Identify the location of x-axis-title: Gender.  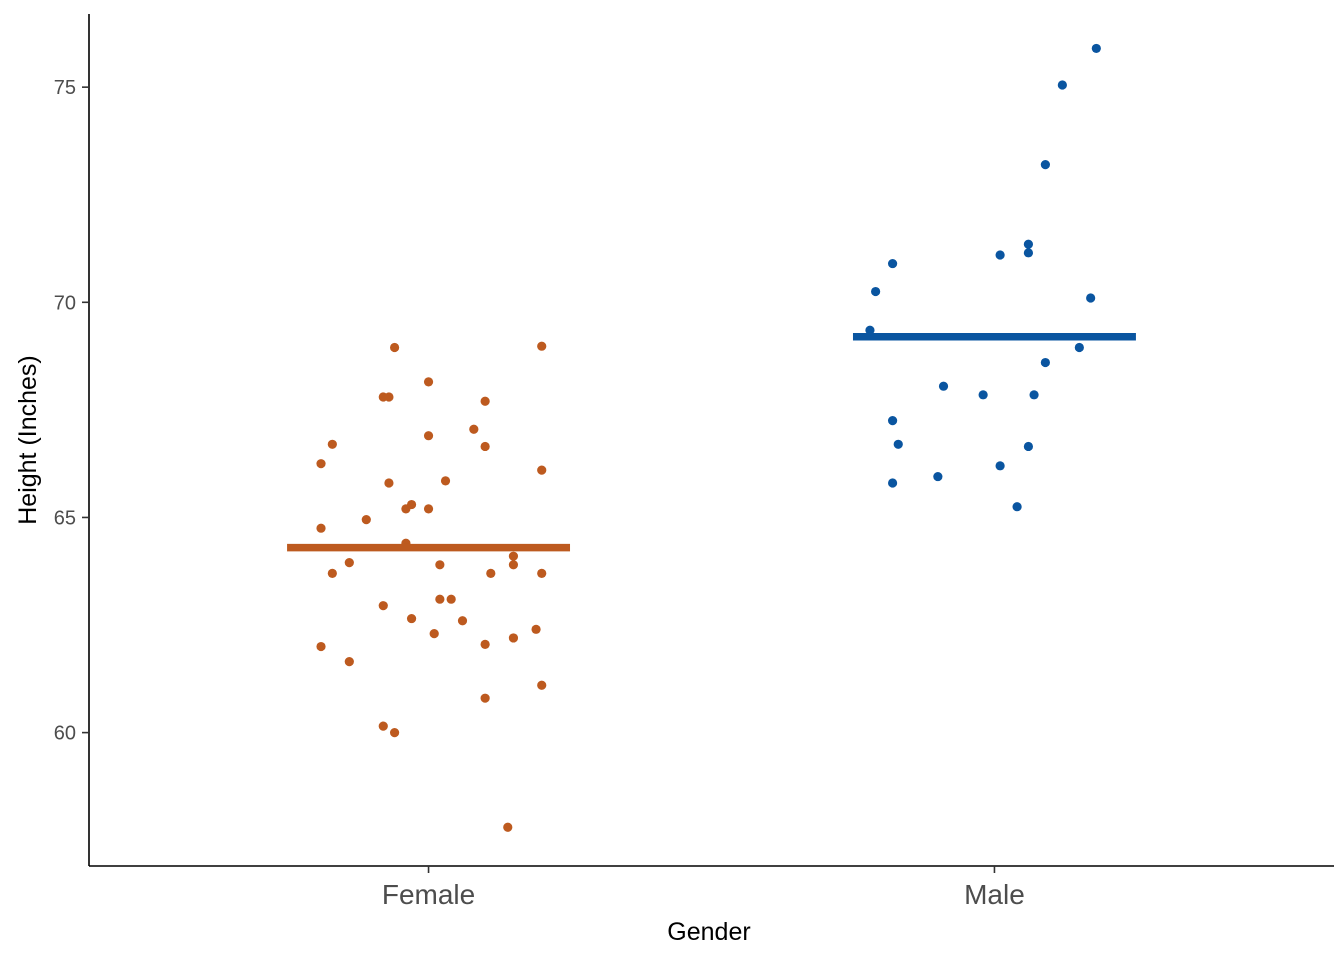
(708, 932).